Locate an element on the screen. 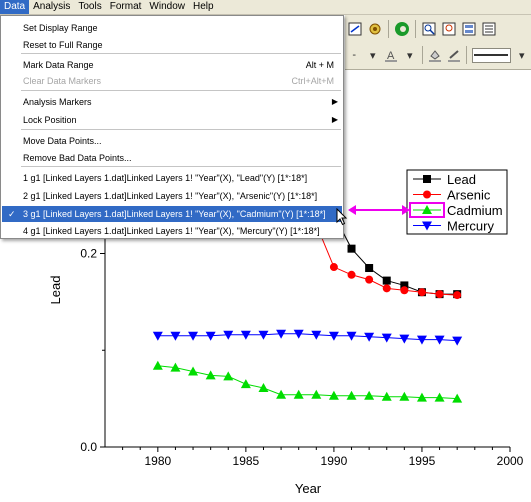 Image resolution: width=531 pixels, height=502 pixels. menu-item-shortcut: Ctrl+Alt+M is located at coordinates (312, 81).